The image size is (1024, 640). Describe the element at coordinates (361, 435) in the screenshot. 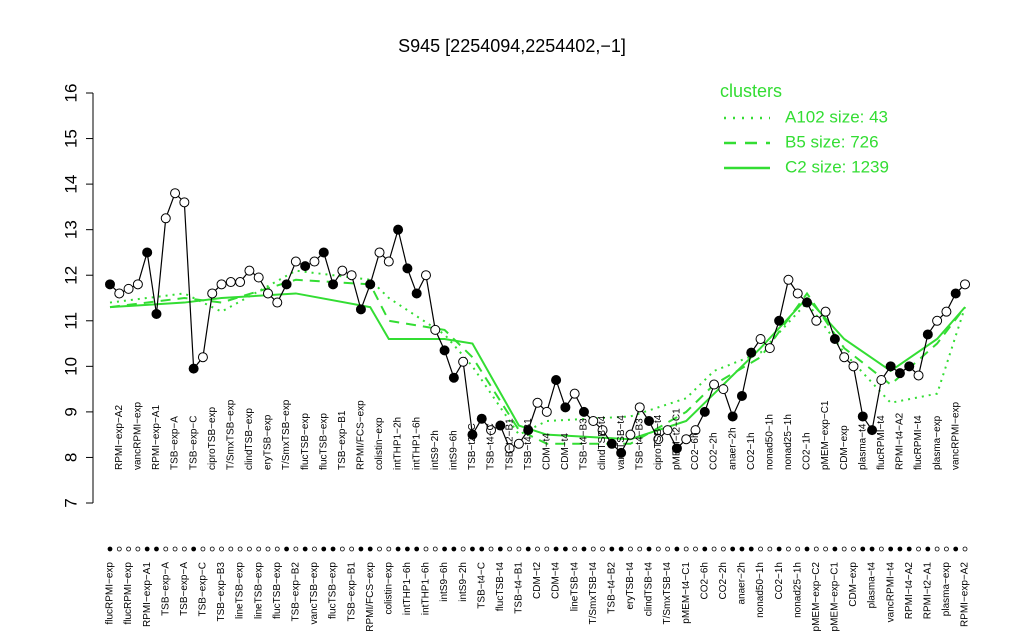

I see `x-tick-label: RPMI/FCS−exp` at that location.